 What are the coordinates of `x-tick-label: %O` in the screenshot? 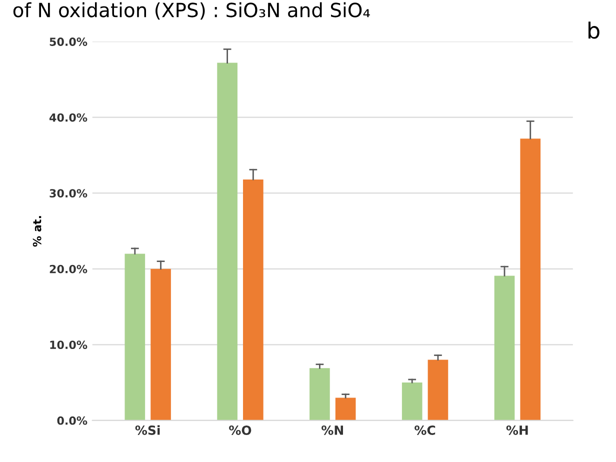 It's located at (240, 430).